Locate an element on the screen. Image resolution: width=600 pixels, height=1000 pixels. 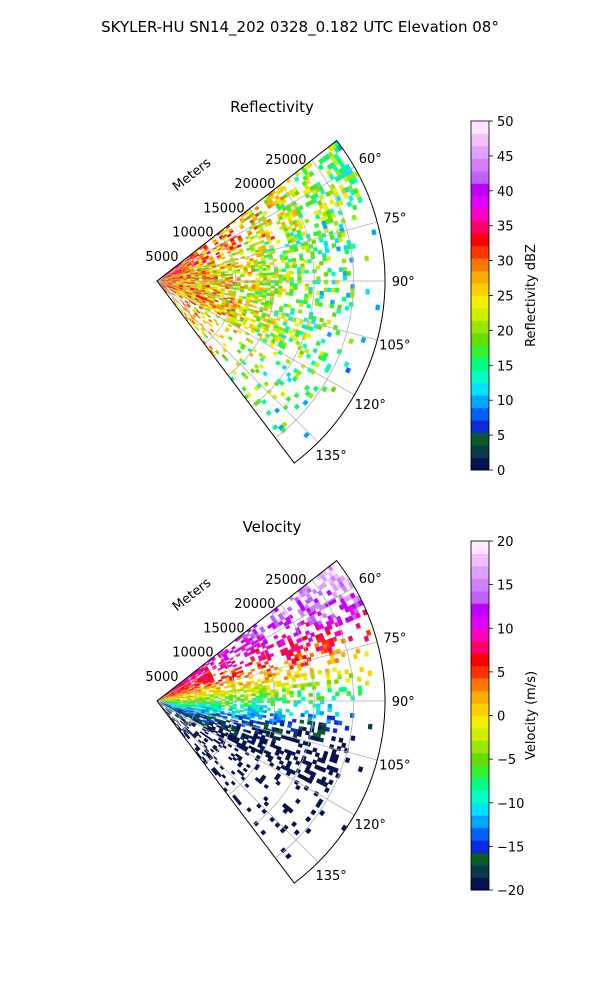
reflectivity-colorbar: 0 5 10 15 20 25 30 35 40 45 50 Reflectivity dBZ is located at coordinates (504, 297).